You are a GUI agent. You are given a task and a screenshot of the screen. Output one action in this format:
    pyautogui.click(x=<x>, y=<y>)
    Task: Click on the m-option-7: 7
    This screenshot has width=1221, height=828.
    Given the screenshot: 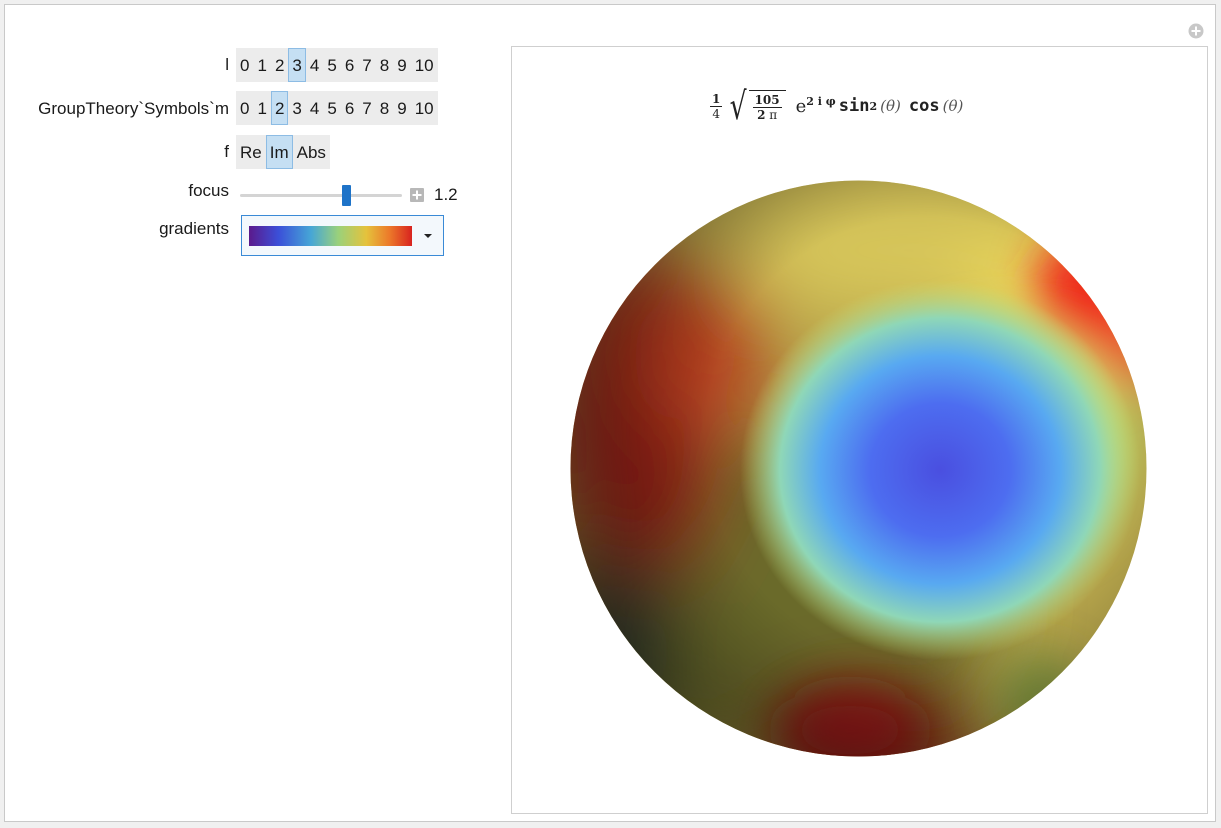 What is the action you would take?
    pyautogui.click(x=367, y=108)
    